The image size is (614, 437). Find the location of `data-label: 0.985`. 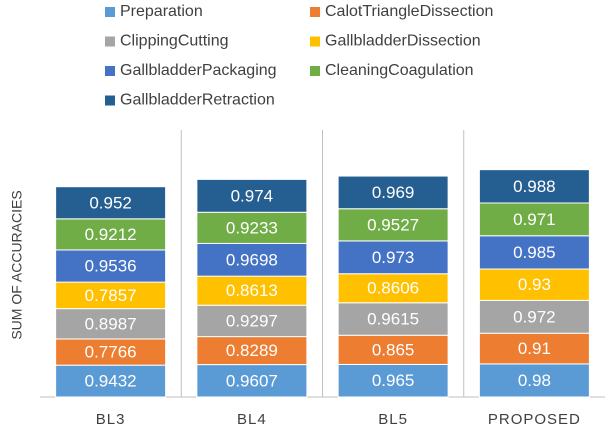

data-label: 0.985 is located at coordinates (534, 252).